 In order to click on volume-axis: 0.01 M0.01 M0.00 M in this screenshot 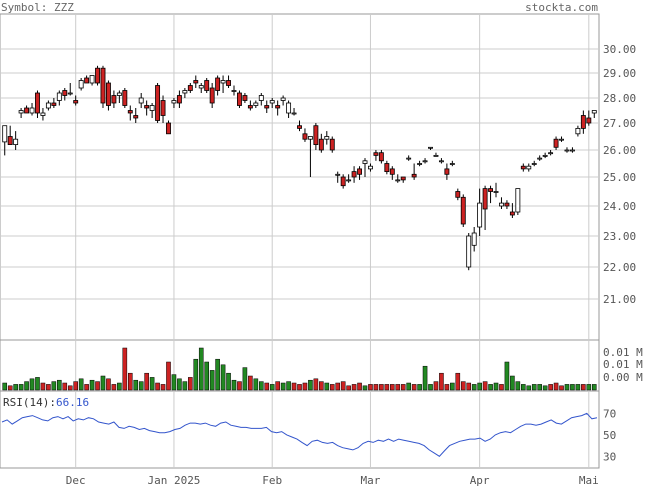, I will do `click(623, 365)`.